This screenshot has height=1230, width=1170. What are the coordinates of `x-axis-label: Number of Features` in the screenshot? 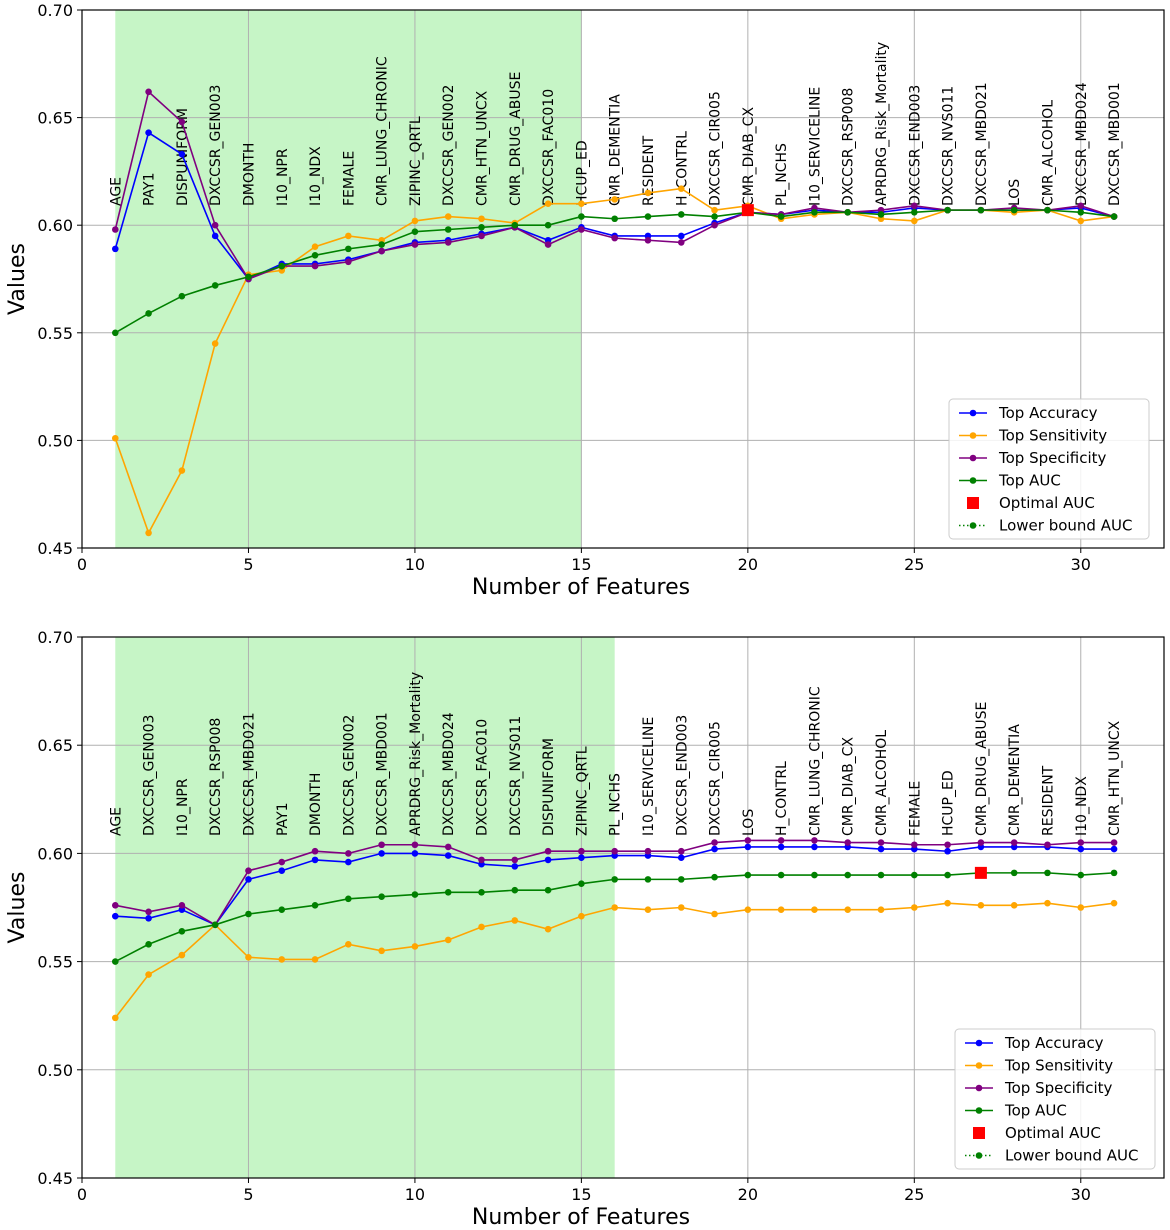 It's located at (581, 1217).